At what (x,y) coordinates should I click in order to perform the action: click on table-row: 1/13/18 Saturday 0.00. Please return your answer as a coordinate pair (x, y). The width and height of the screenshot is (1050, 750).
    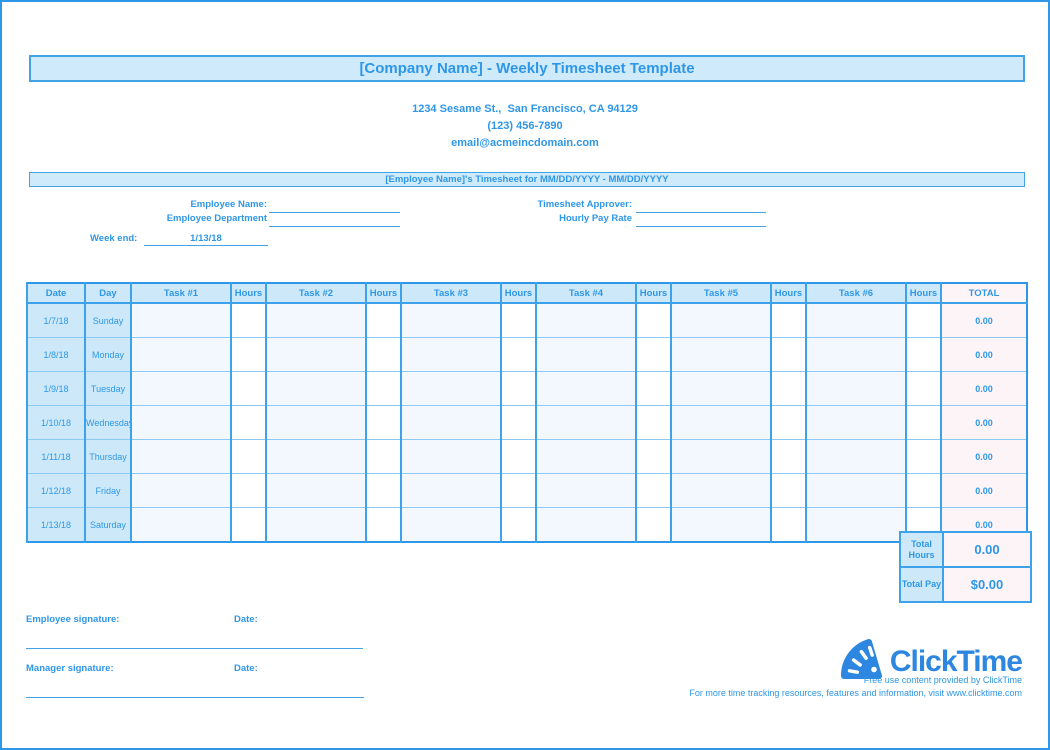
    Looking at the image, I should click on (526, 524).